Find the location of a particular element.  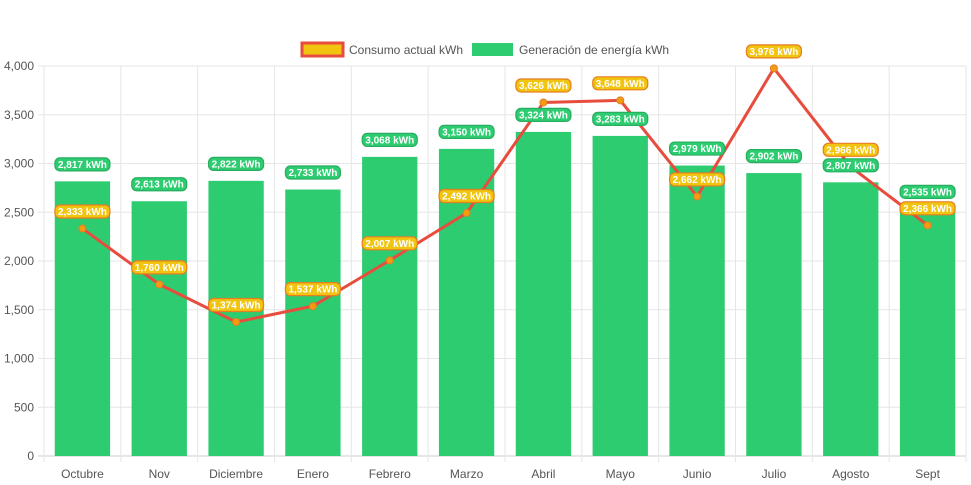

bar-value-label: 2,817 kWh is located at coordinates (82, 165).